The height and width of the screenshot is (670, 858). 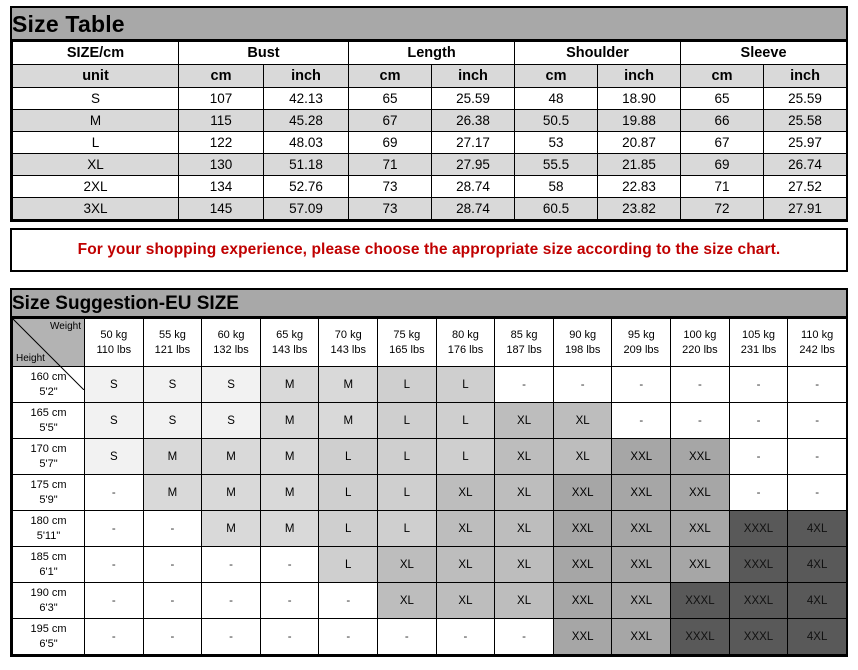 I want to click on height-cm: 185 cm, so click(x=48, y=556).